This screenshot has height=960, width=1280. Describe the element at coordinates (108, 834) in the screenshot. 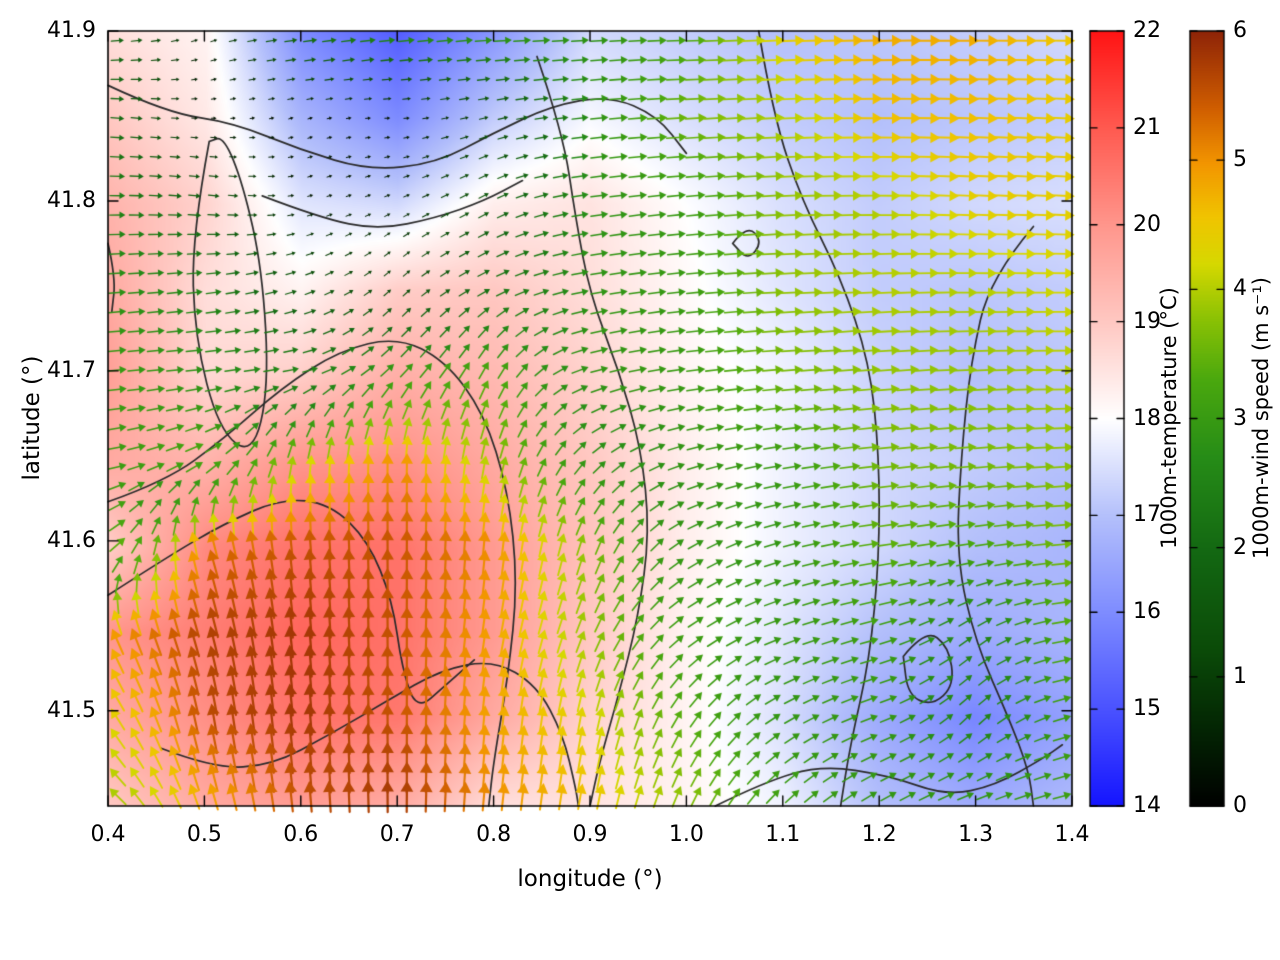

I see `x-tick-label: 0.4` at that location.